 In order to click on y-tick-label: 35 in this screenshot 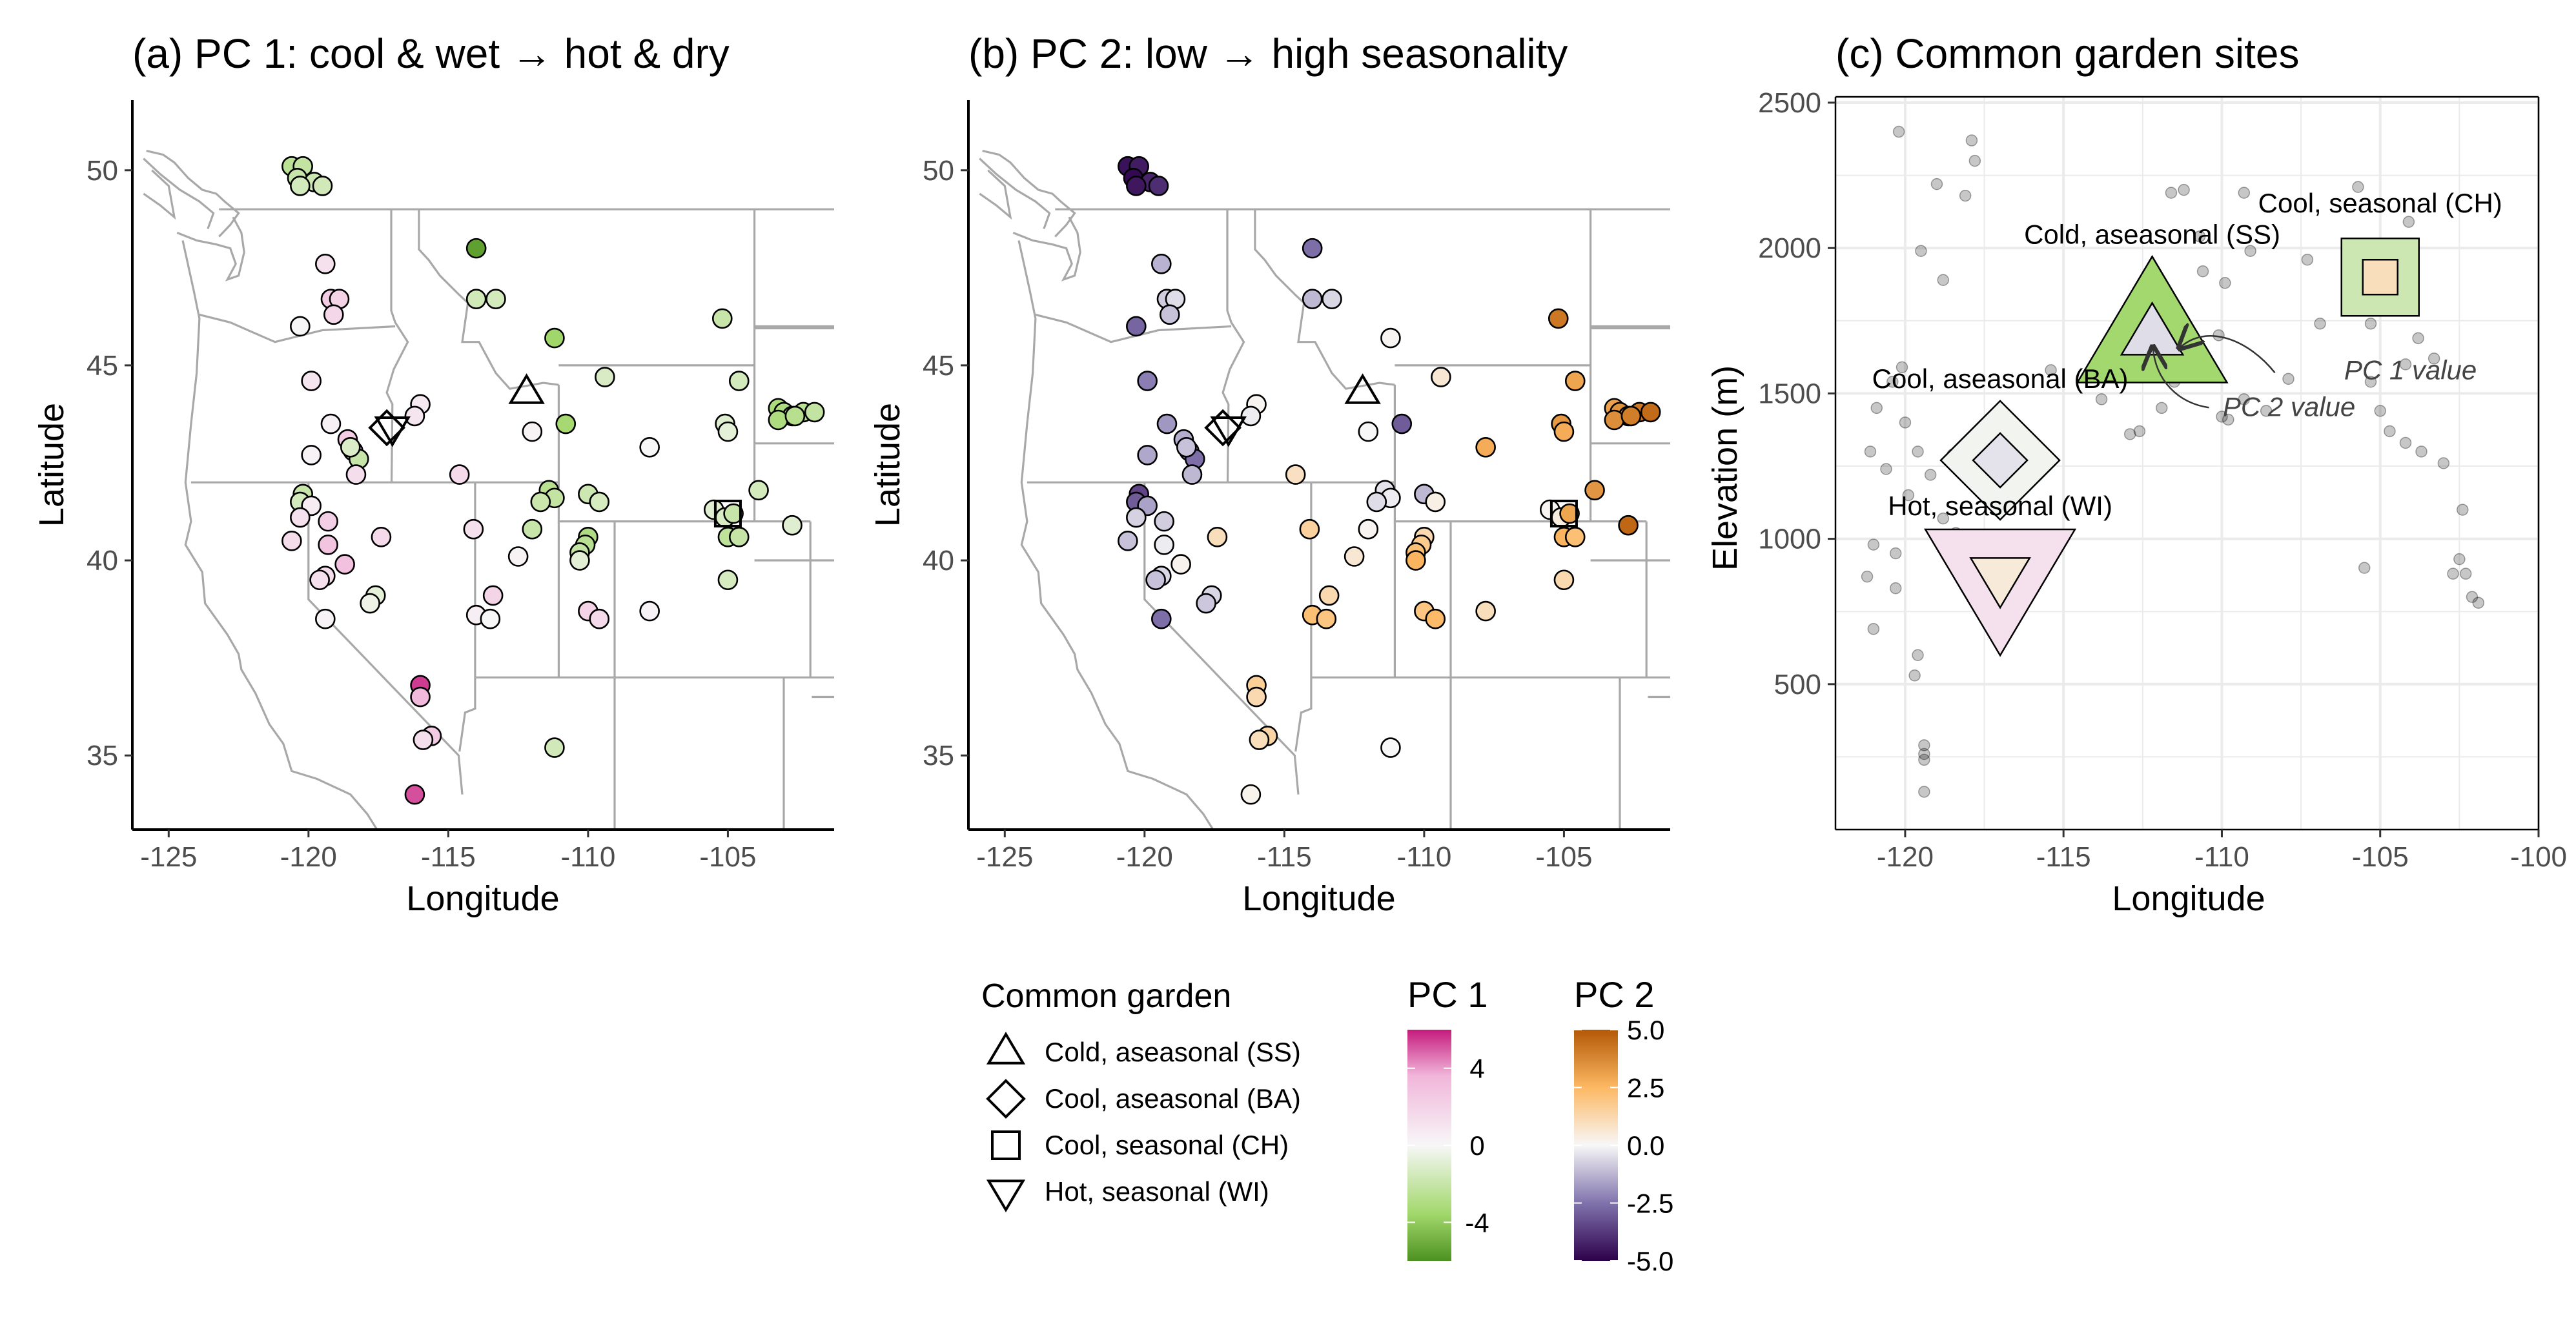, I will do `click(103, 756)`.